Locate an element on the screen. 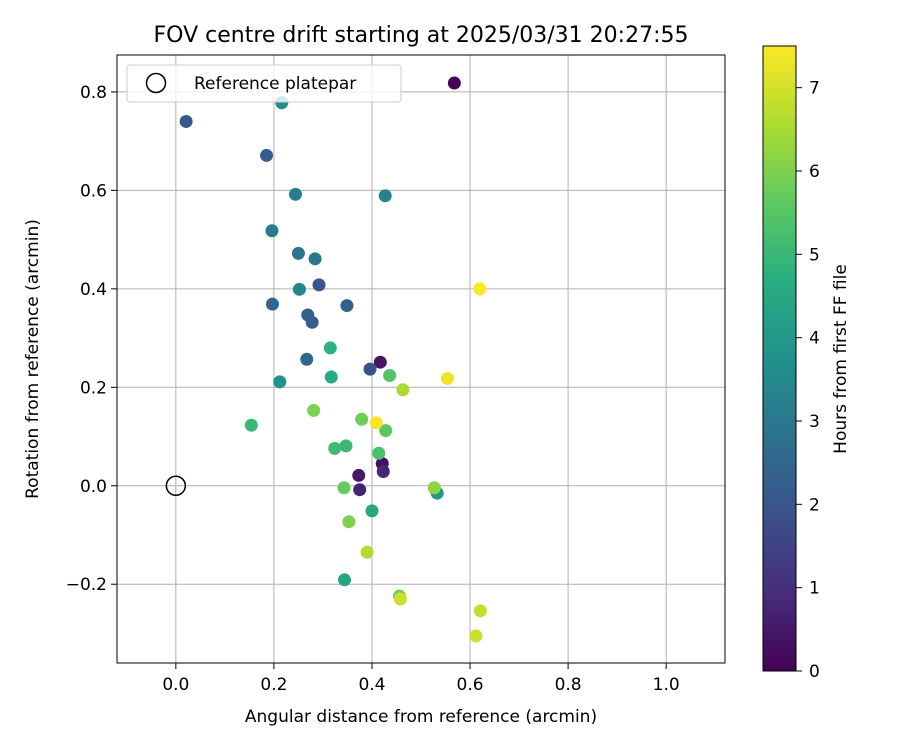  colorbar-tick-label: 4 is located at coordinates (814, 339).